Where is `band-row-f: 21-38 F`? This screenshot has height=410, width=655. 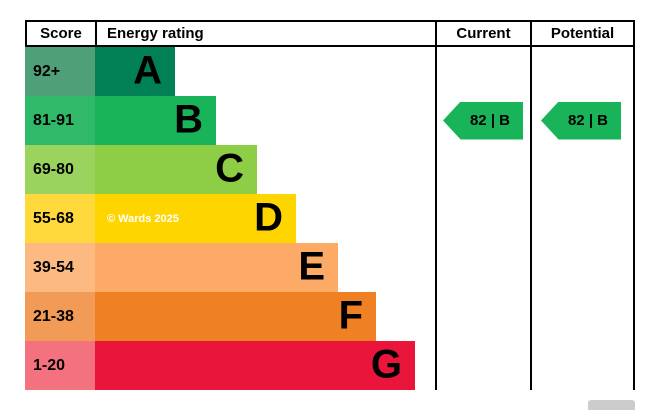
band-row-f: 21-38 F is located at coordinates (230, 316).